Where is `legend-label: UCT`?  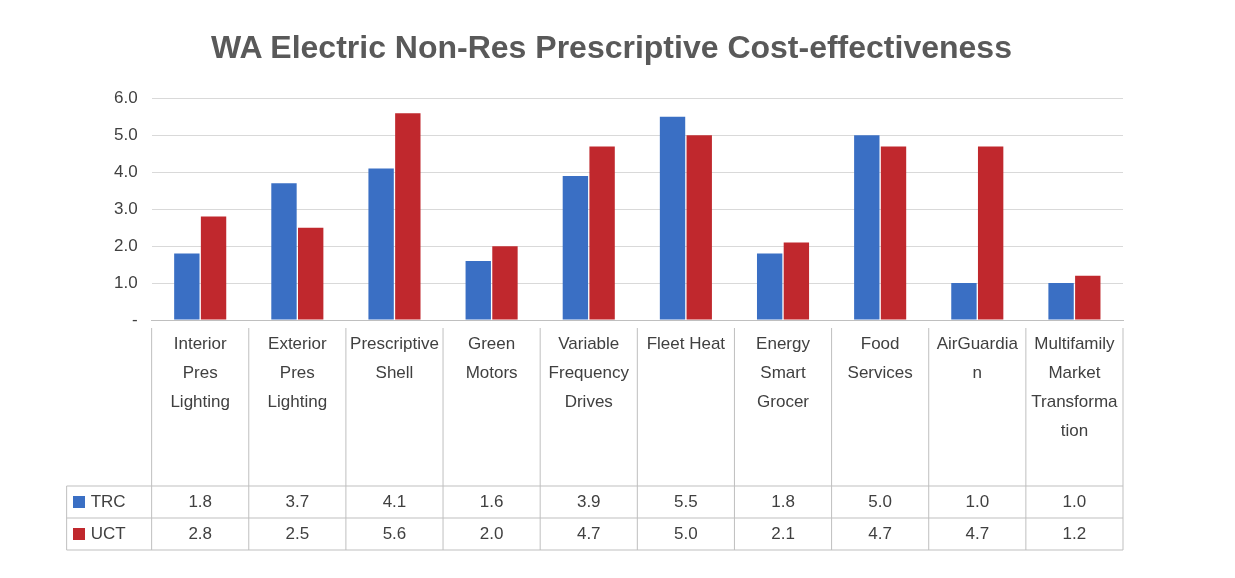
legend-label: UCT is located at coordinates (108, 533).